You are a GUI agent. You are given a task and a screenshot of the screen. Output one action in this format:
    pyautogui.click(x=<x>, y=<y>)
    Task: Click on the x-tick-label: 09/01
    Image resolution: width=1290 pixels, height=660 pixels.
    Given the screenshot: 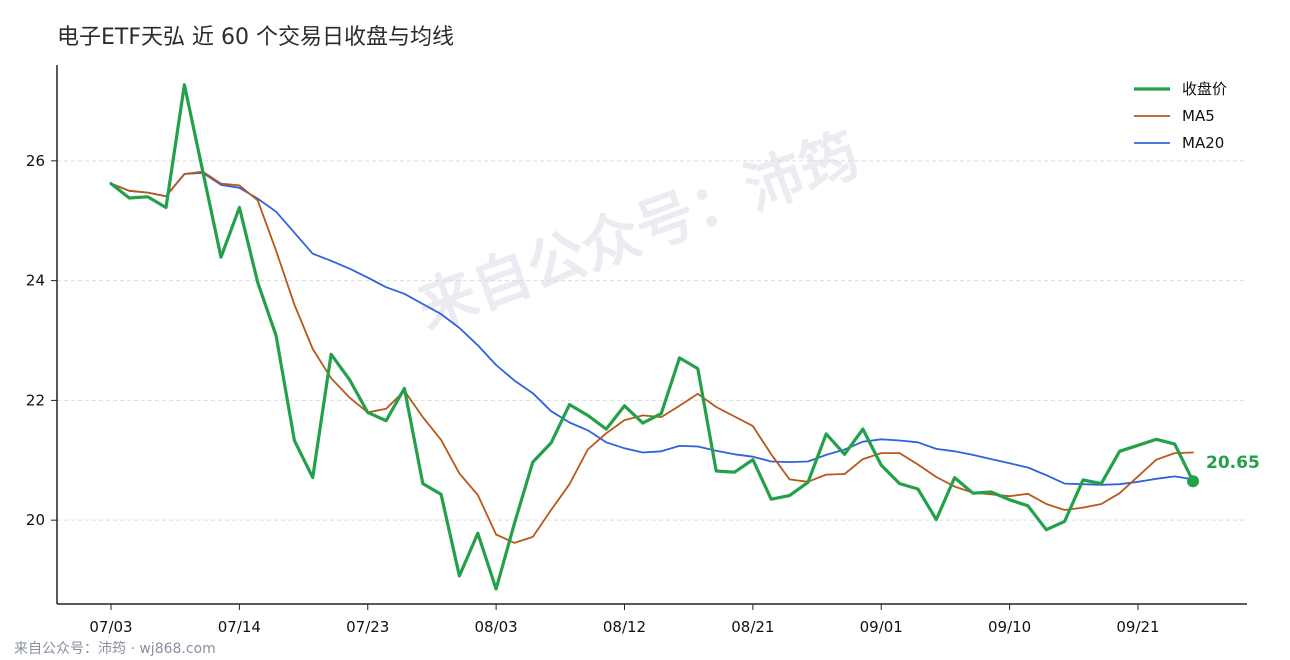 What is the action you would take?
    pyautogui.click(x=881, y=627)
    